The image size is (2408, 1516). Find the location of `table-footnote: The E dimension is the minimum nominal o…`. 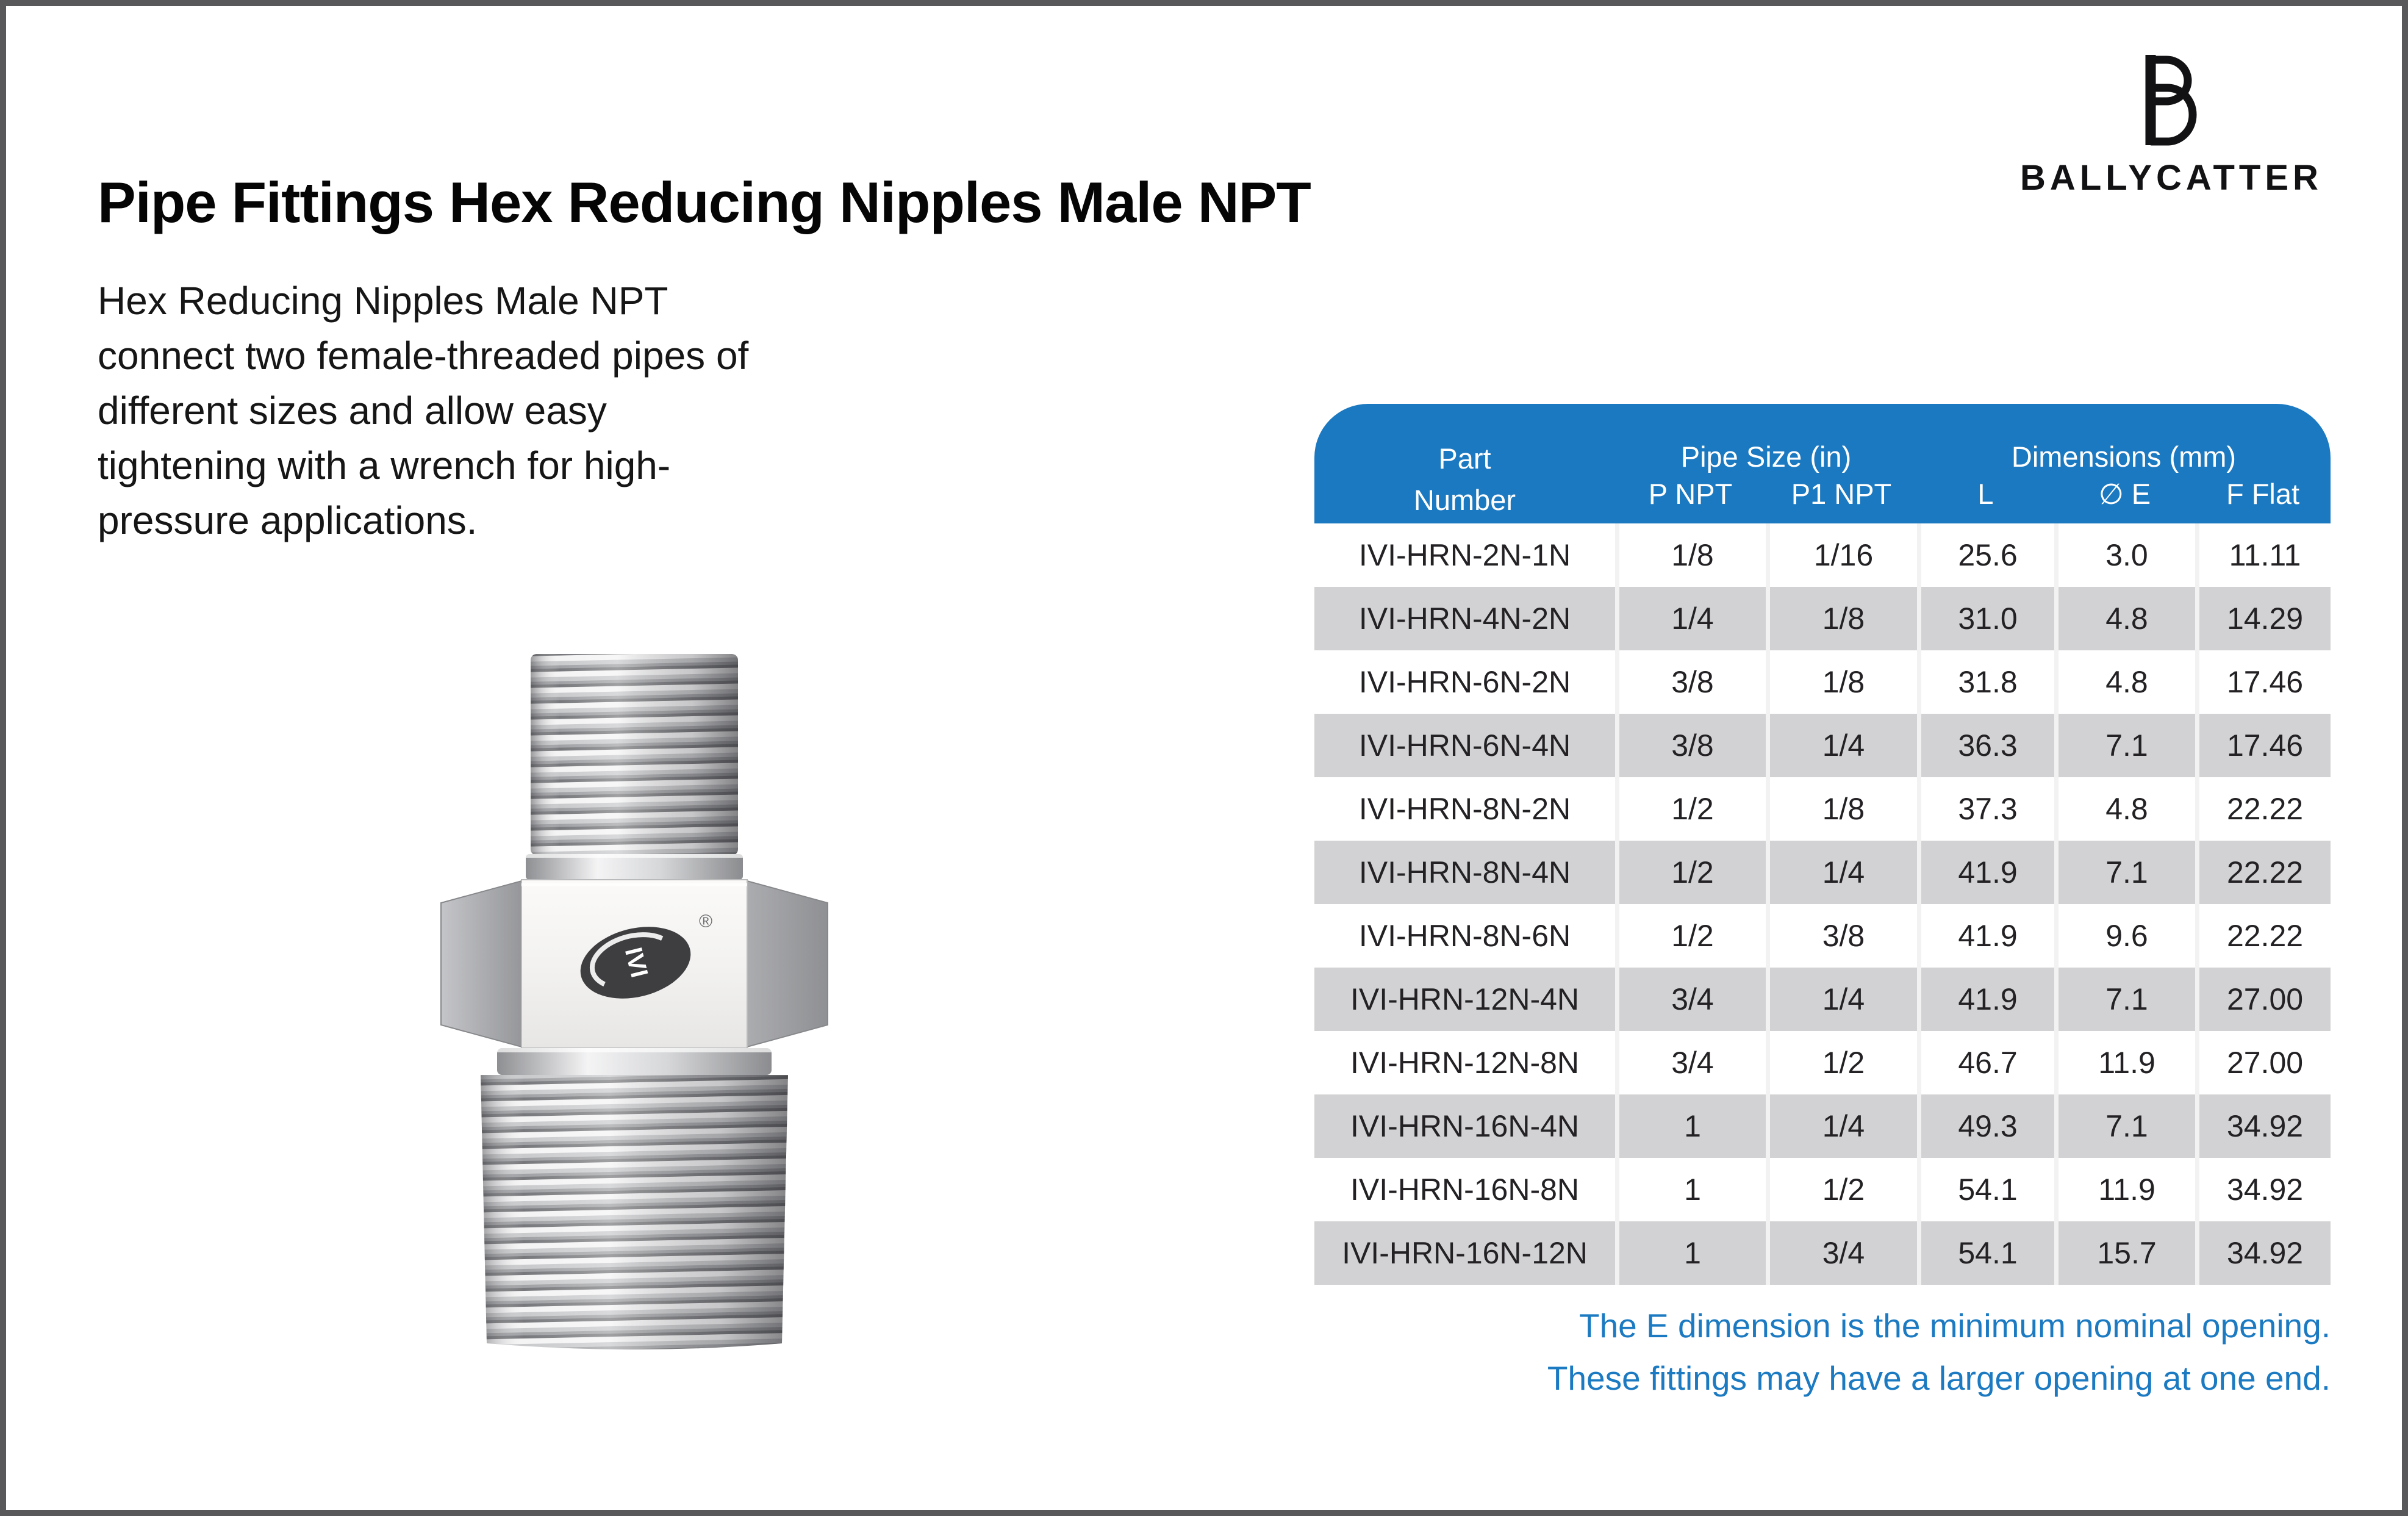

table-footnote: The E dimension is the minimum nominal o… is located at coordinates (1939, 1352).